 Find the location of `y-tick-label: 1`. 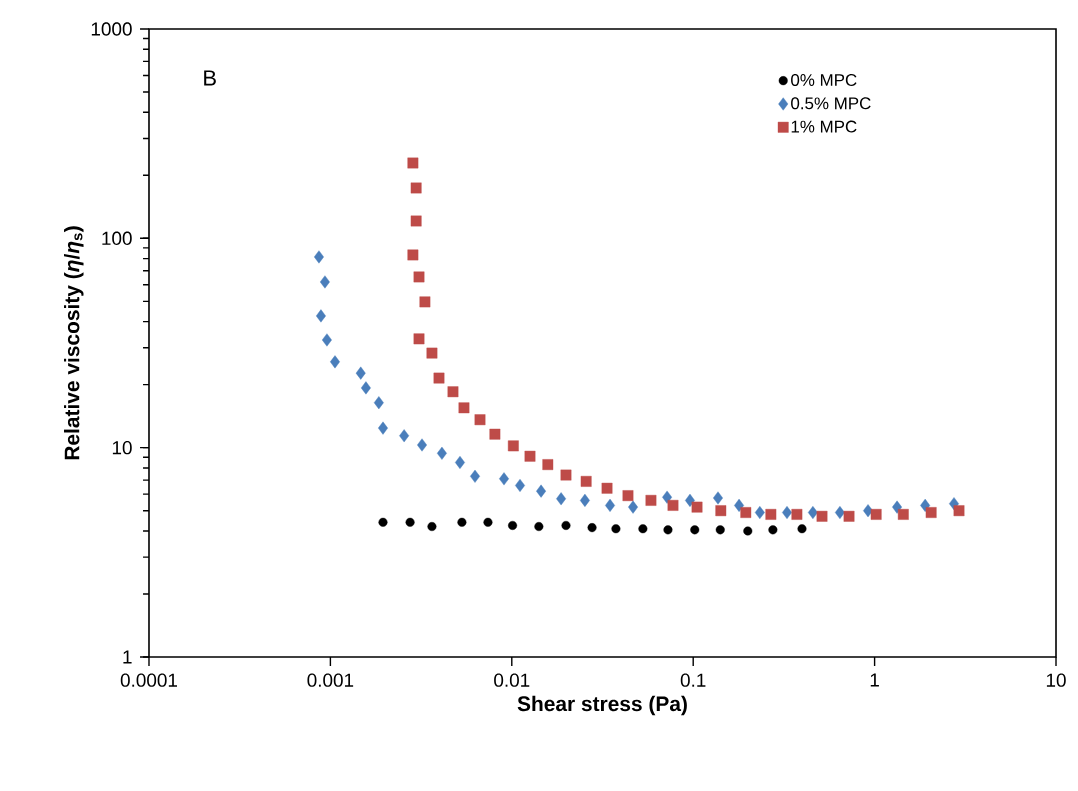

y-tick-label: 1 is located at coordinates (127, 657).